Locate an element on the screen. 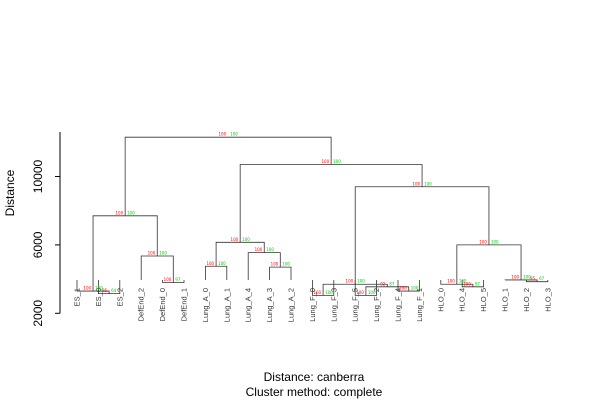 This screenshot has width=600, height=400. leaf-label: Lung_F_1 is located at coordinates (419, 305).